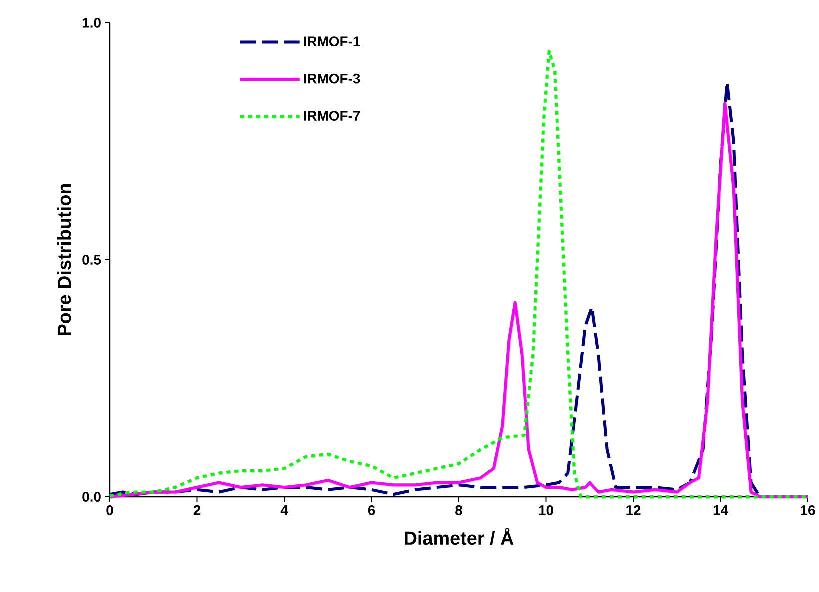  What do you see at coordinates (546, 511) in the screenshot?
I see `x-tick-label: 10` at bounding box center [546, 511].